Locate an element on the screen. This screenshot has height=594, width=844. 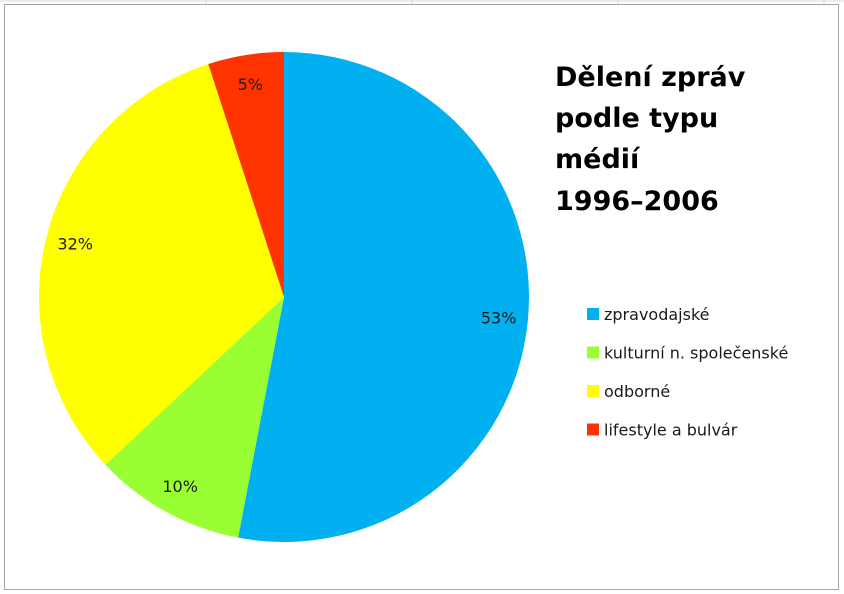
chart-title: Dělení zpráv podle typu médií 1996–2006 is located at coordinates (650, 139).